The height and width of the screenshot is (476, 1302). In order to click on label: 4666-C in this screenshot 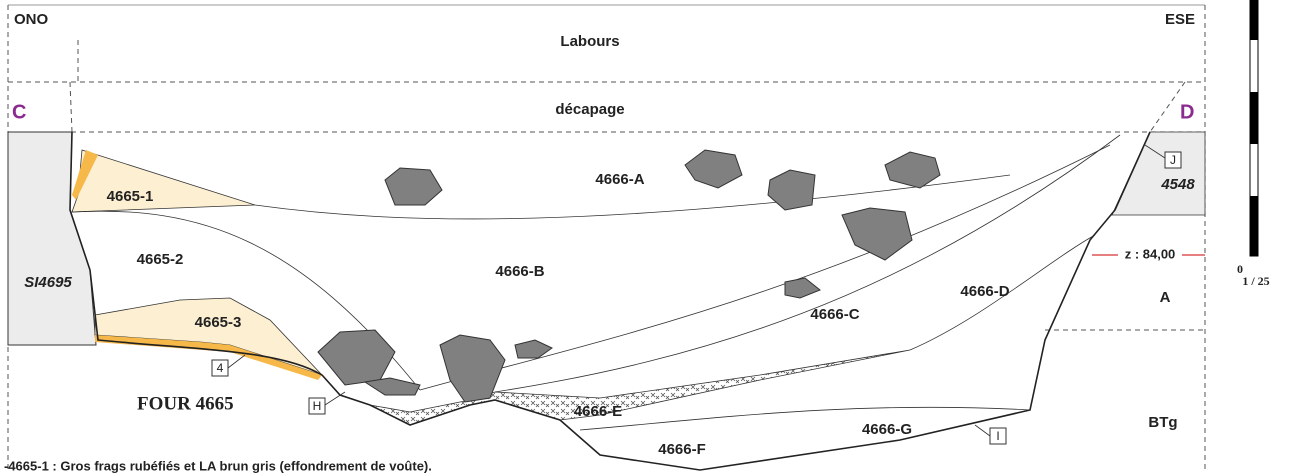, I will do `click(834, 314)`.